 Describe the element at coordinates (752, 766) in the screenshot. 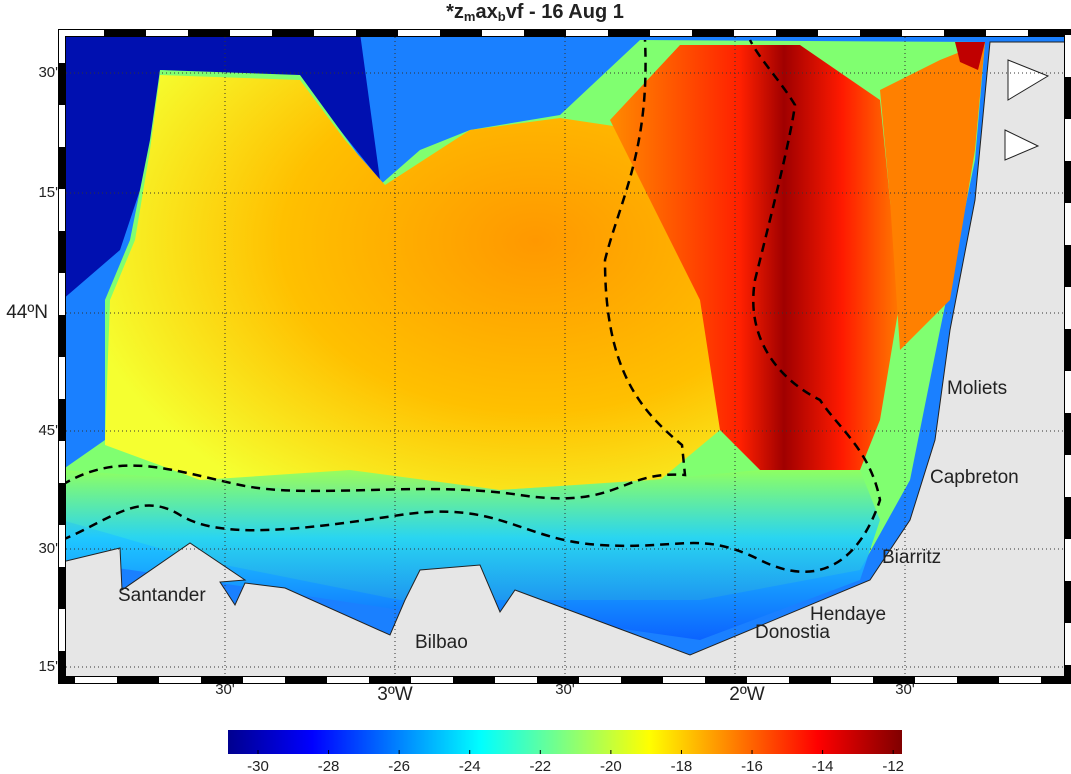

I see `colorbar-tick-label: -16` at that location.